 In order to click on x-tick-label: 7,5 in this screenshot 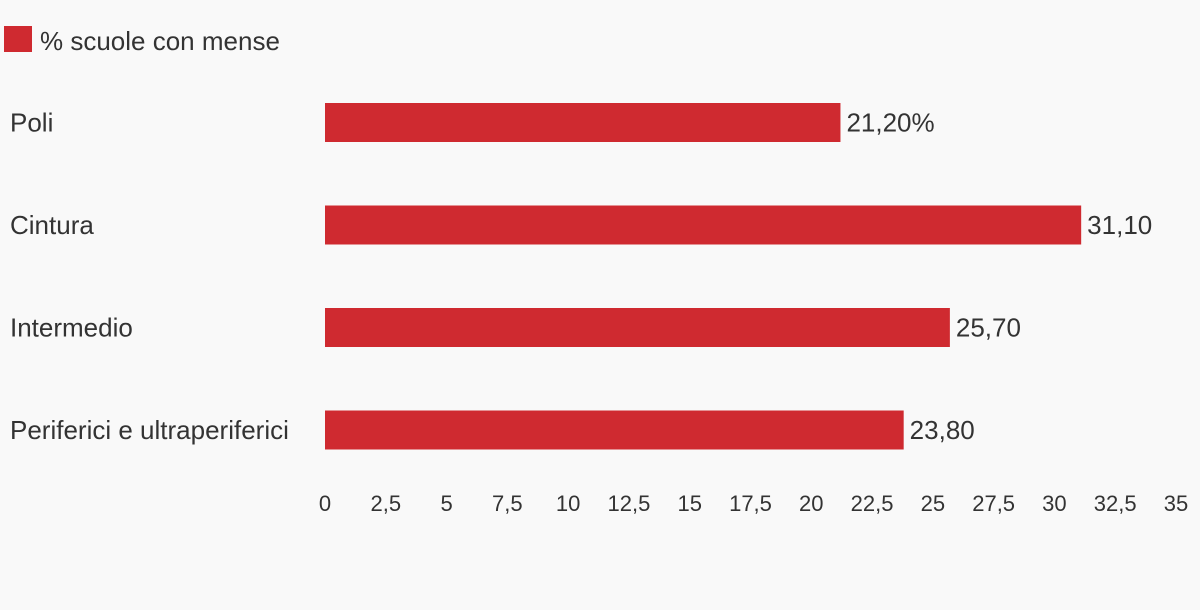, I will do `click(507, 503)`.